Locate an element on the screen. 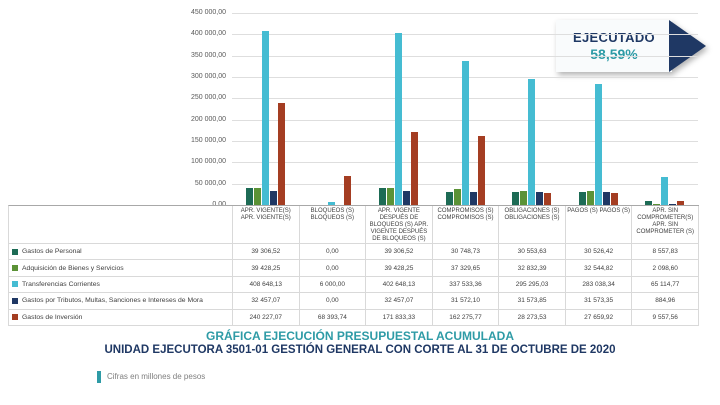  table-cell: 884,96 is located at coordinates (665, 301).